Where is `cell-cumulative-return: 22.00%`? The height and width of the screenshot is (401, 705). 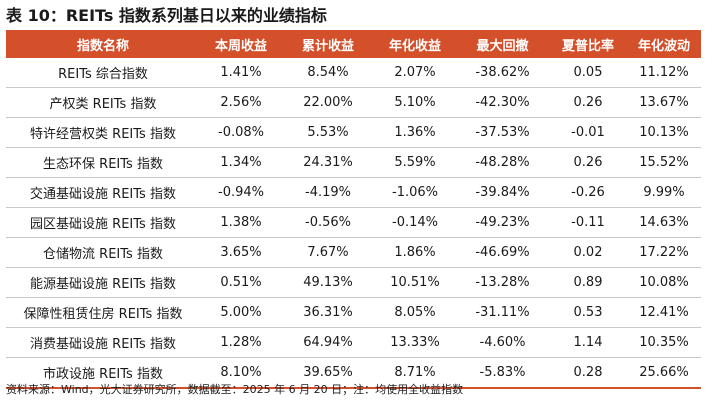 cell-cumulative-return: 22.00% is located at coordinates (328, 102).